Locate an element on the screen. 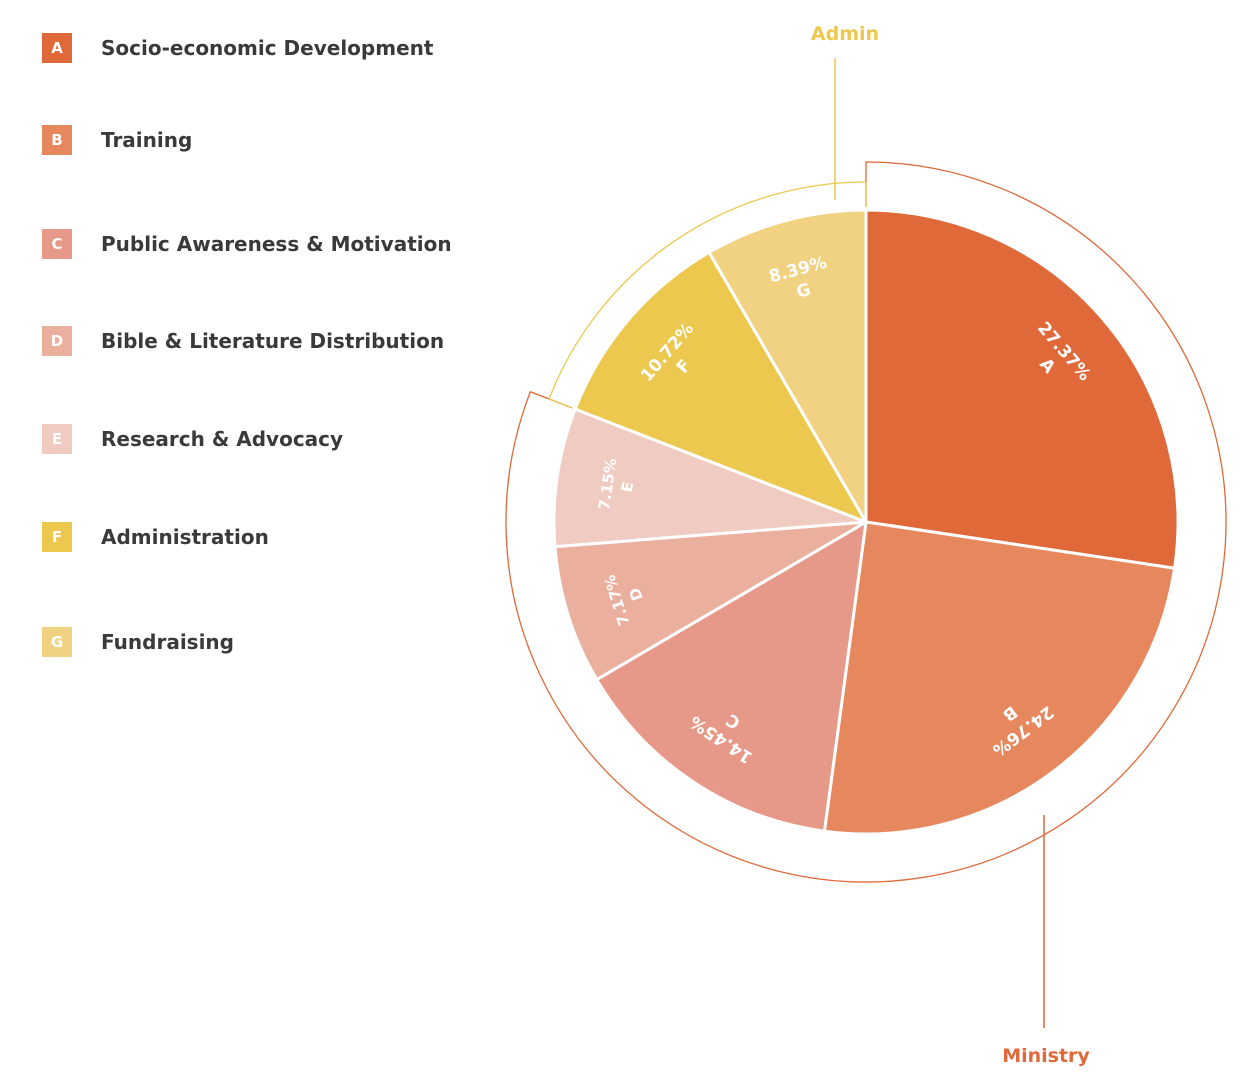 This screenshot has width=1260, height=1080. legend-item-c: C Public Awareness & Motivation is located at coordinates (247, 244).